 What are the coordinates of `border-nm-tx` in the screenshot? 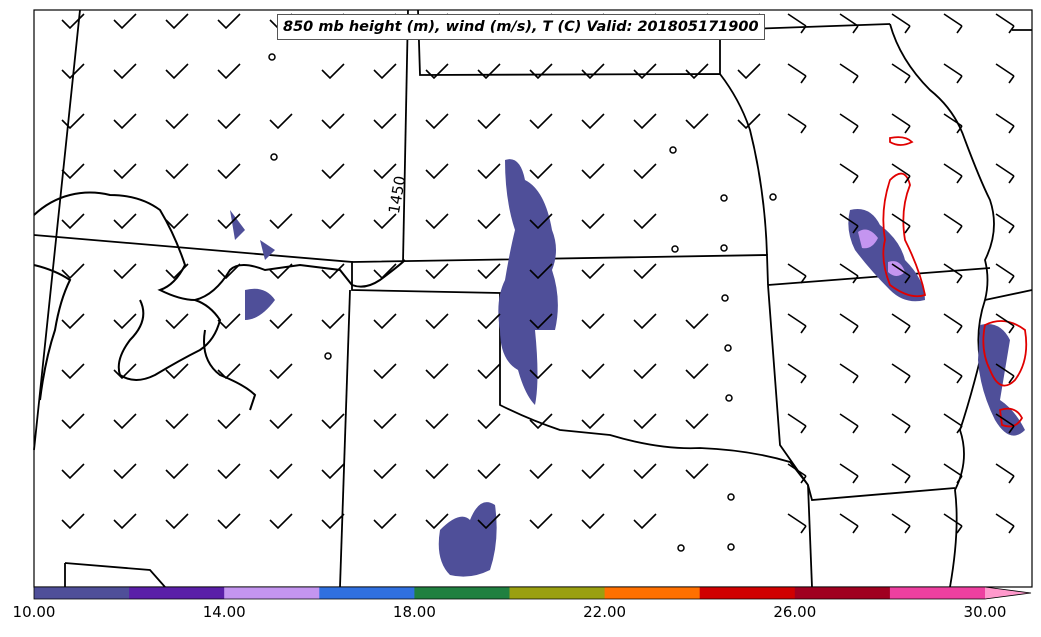 It's located at (345, 438).